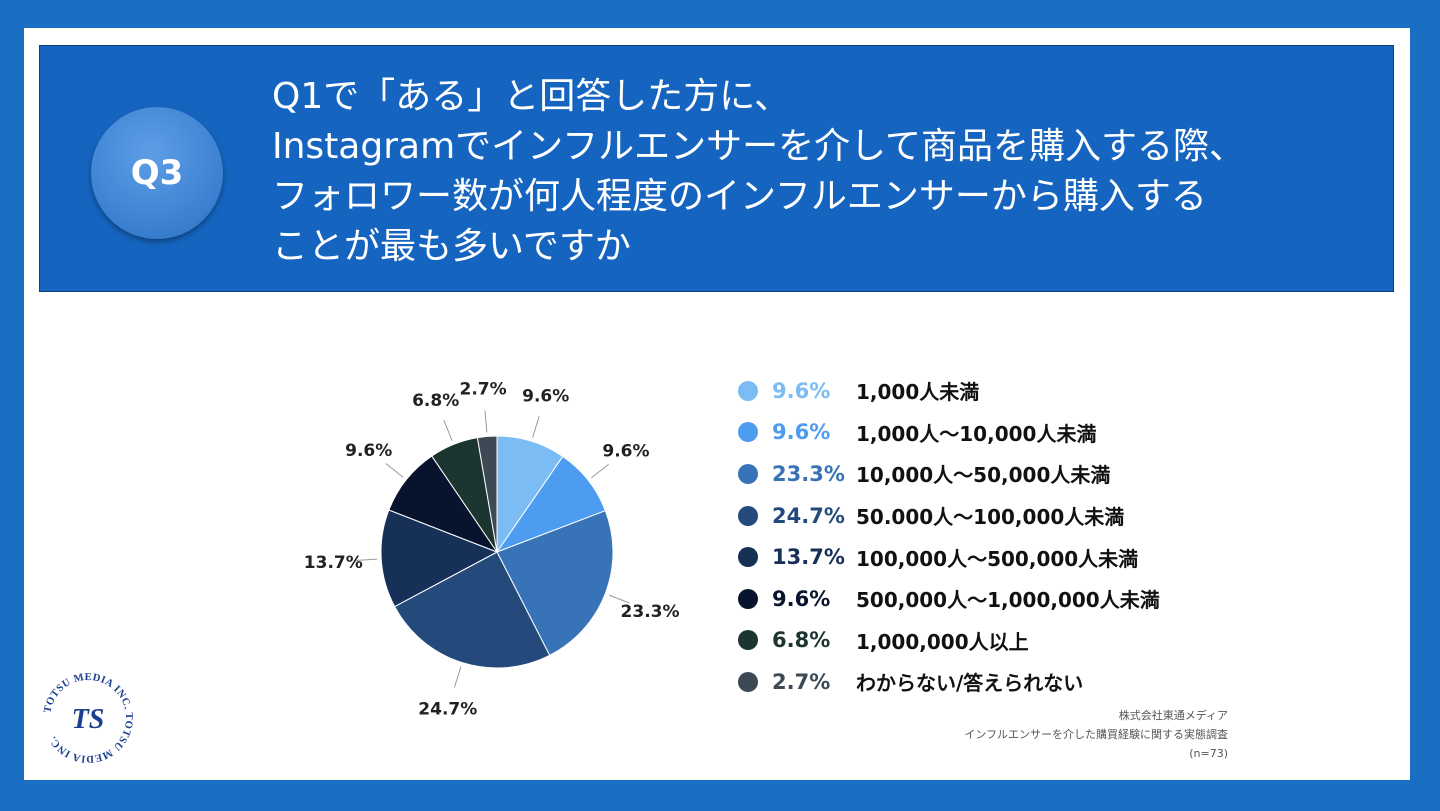  I want to click on legend-value: 24.7%, so click(808, 515).